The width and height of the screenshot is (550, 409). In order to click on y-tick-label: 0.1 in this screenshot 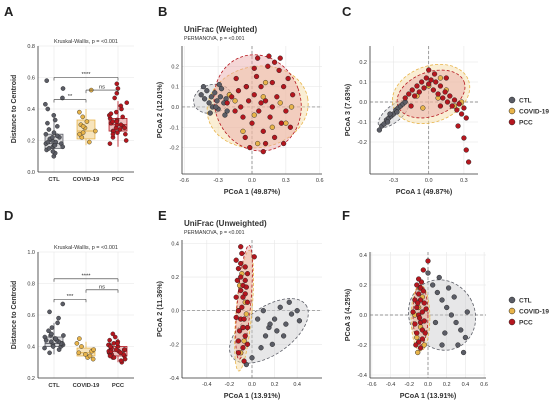, I will do `click(175, 88)`.